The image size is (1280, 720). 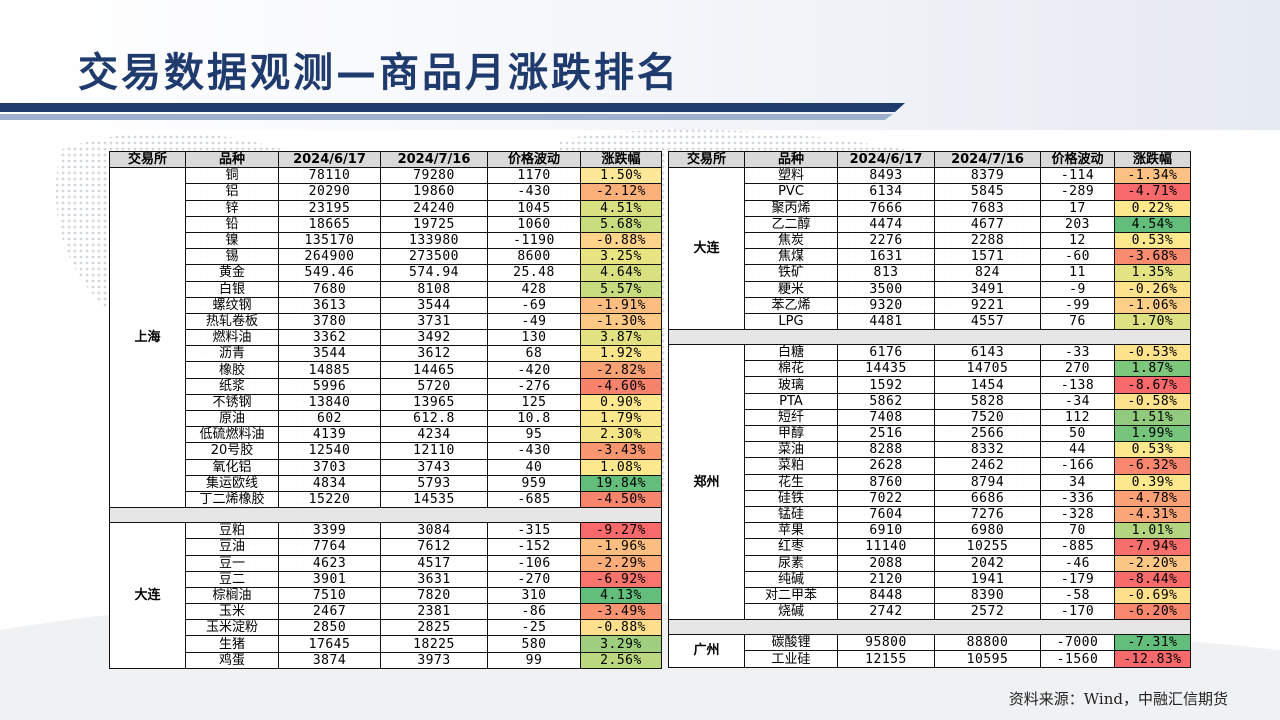 What do you see at coordinates (1077, 498) in the screenshot?
I see `price-change-cell: -336` at bounding box center [1077, 498].